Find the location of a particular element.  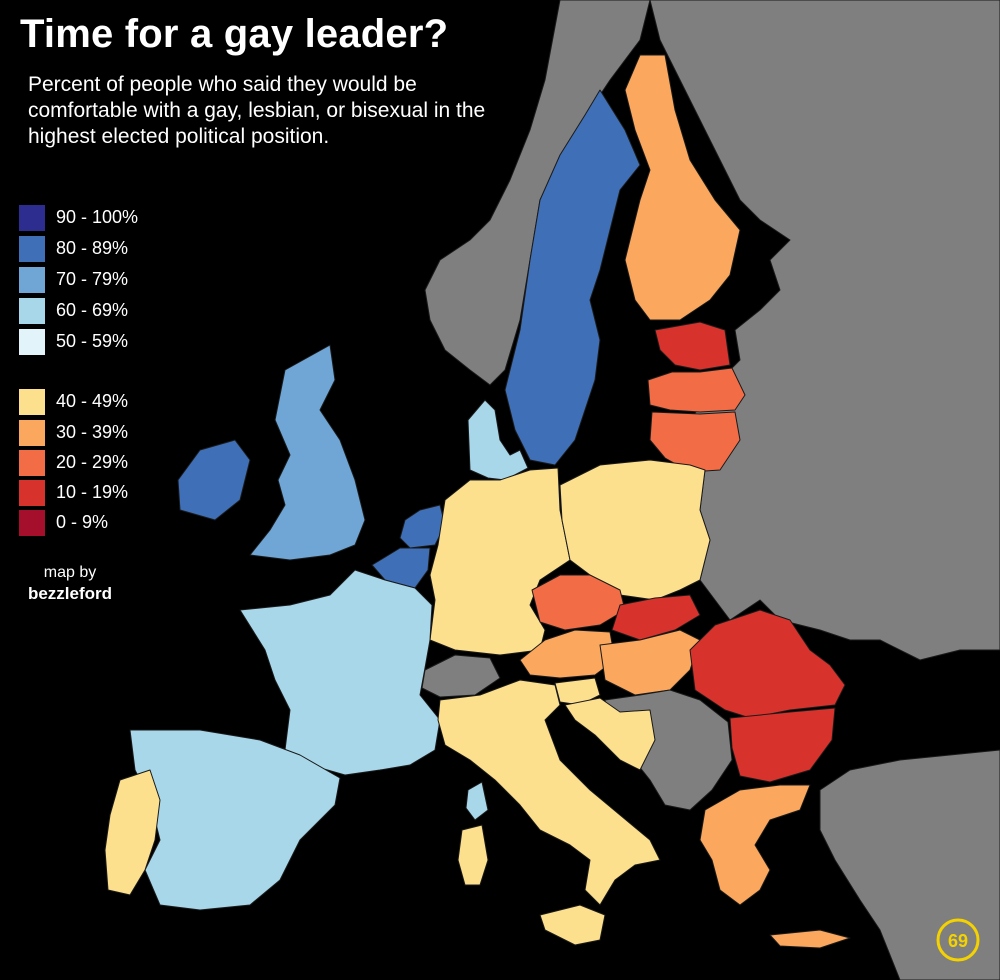

region-switzerland is located at coordinates (461, 676).